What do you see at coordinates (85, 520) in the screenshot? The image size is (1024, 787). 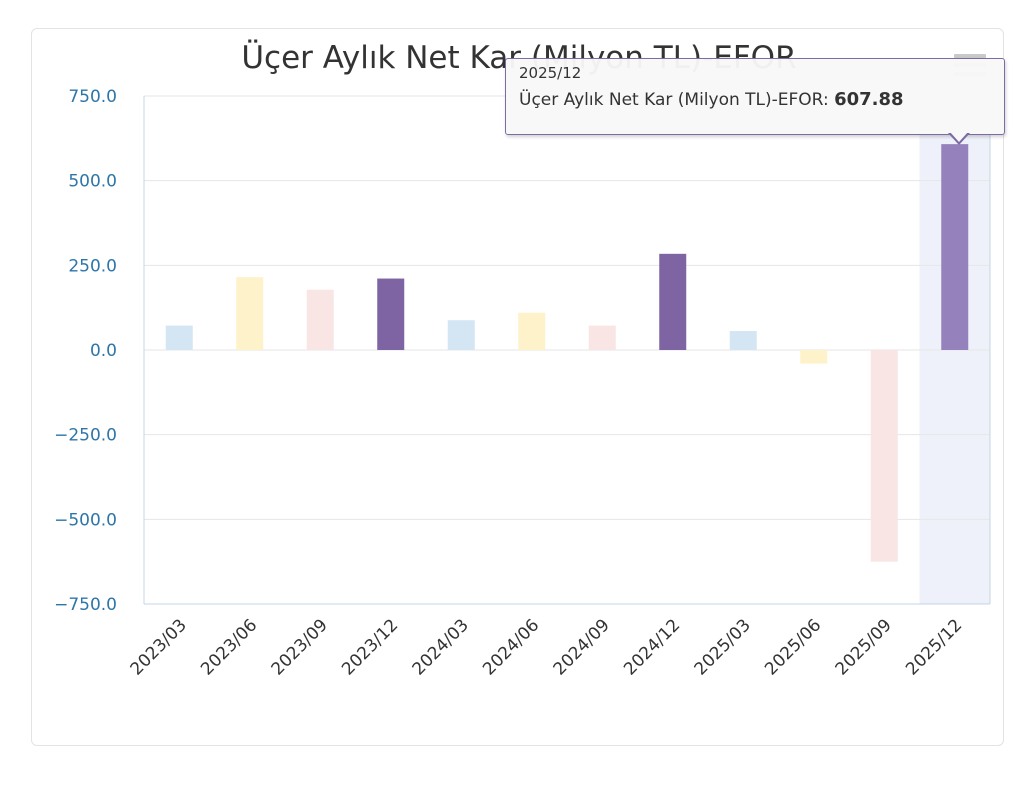 I see `y-tick-label: −500.0` at bounding box center [85, 520].